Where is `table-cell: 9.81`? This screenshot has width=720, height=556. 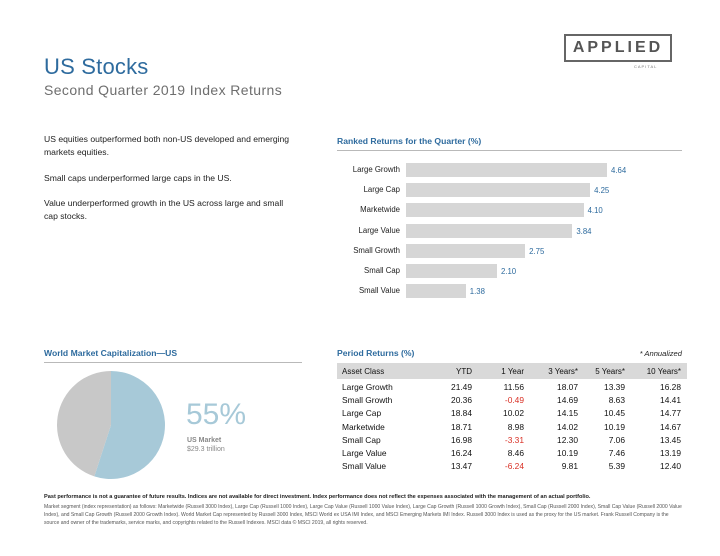 table-cell: 9.81 is located at coordinates (569, 466).